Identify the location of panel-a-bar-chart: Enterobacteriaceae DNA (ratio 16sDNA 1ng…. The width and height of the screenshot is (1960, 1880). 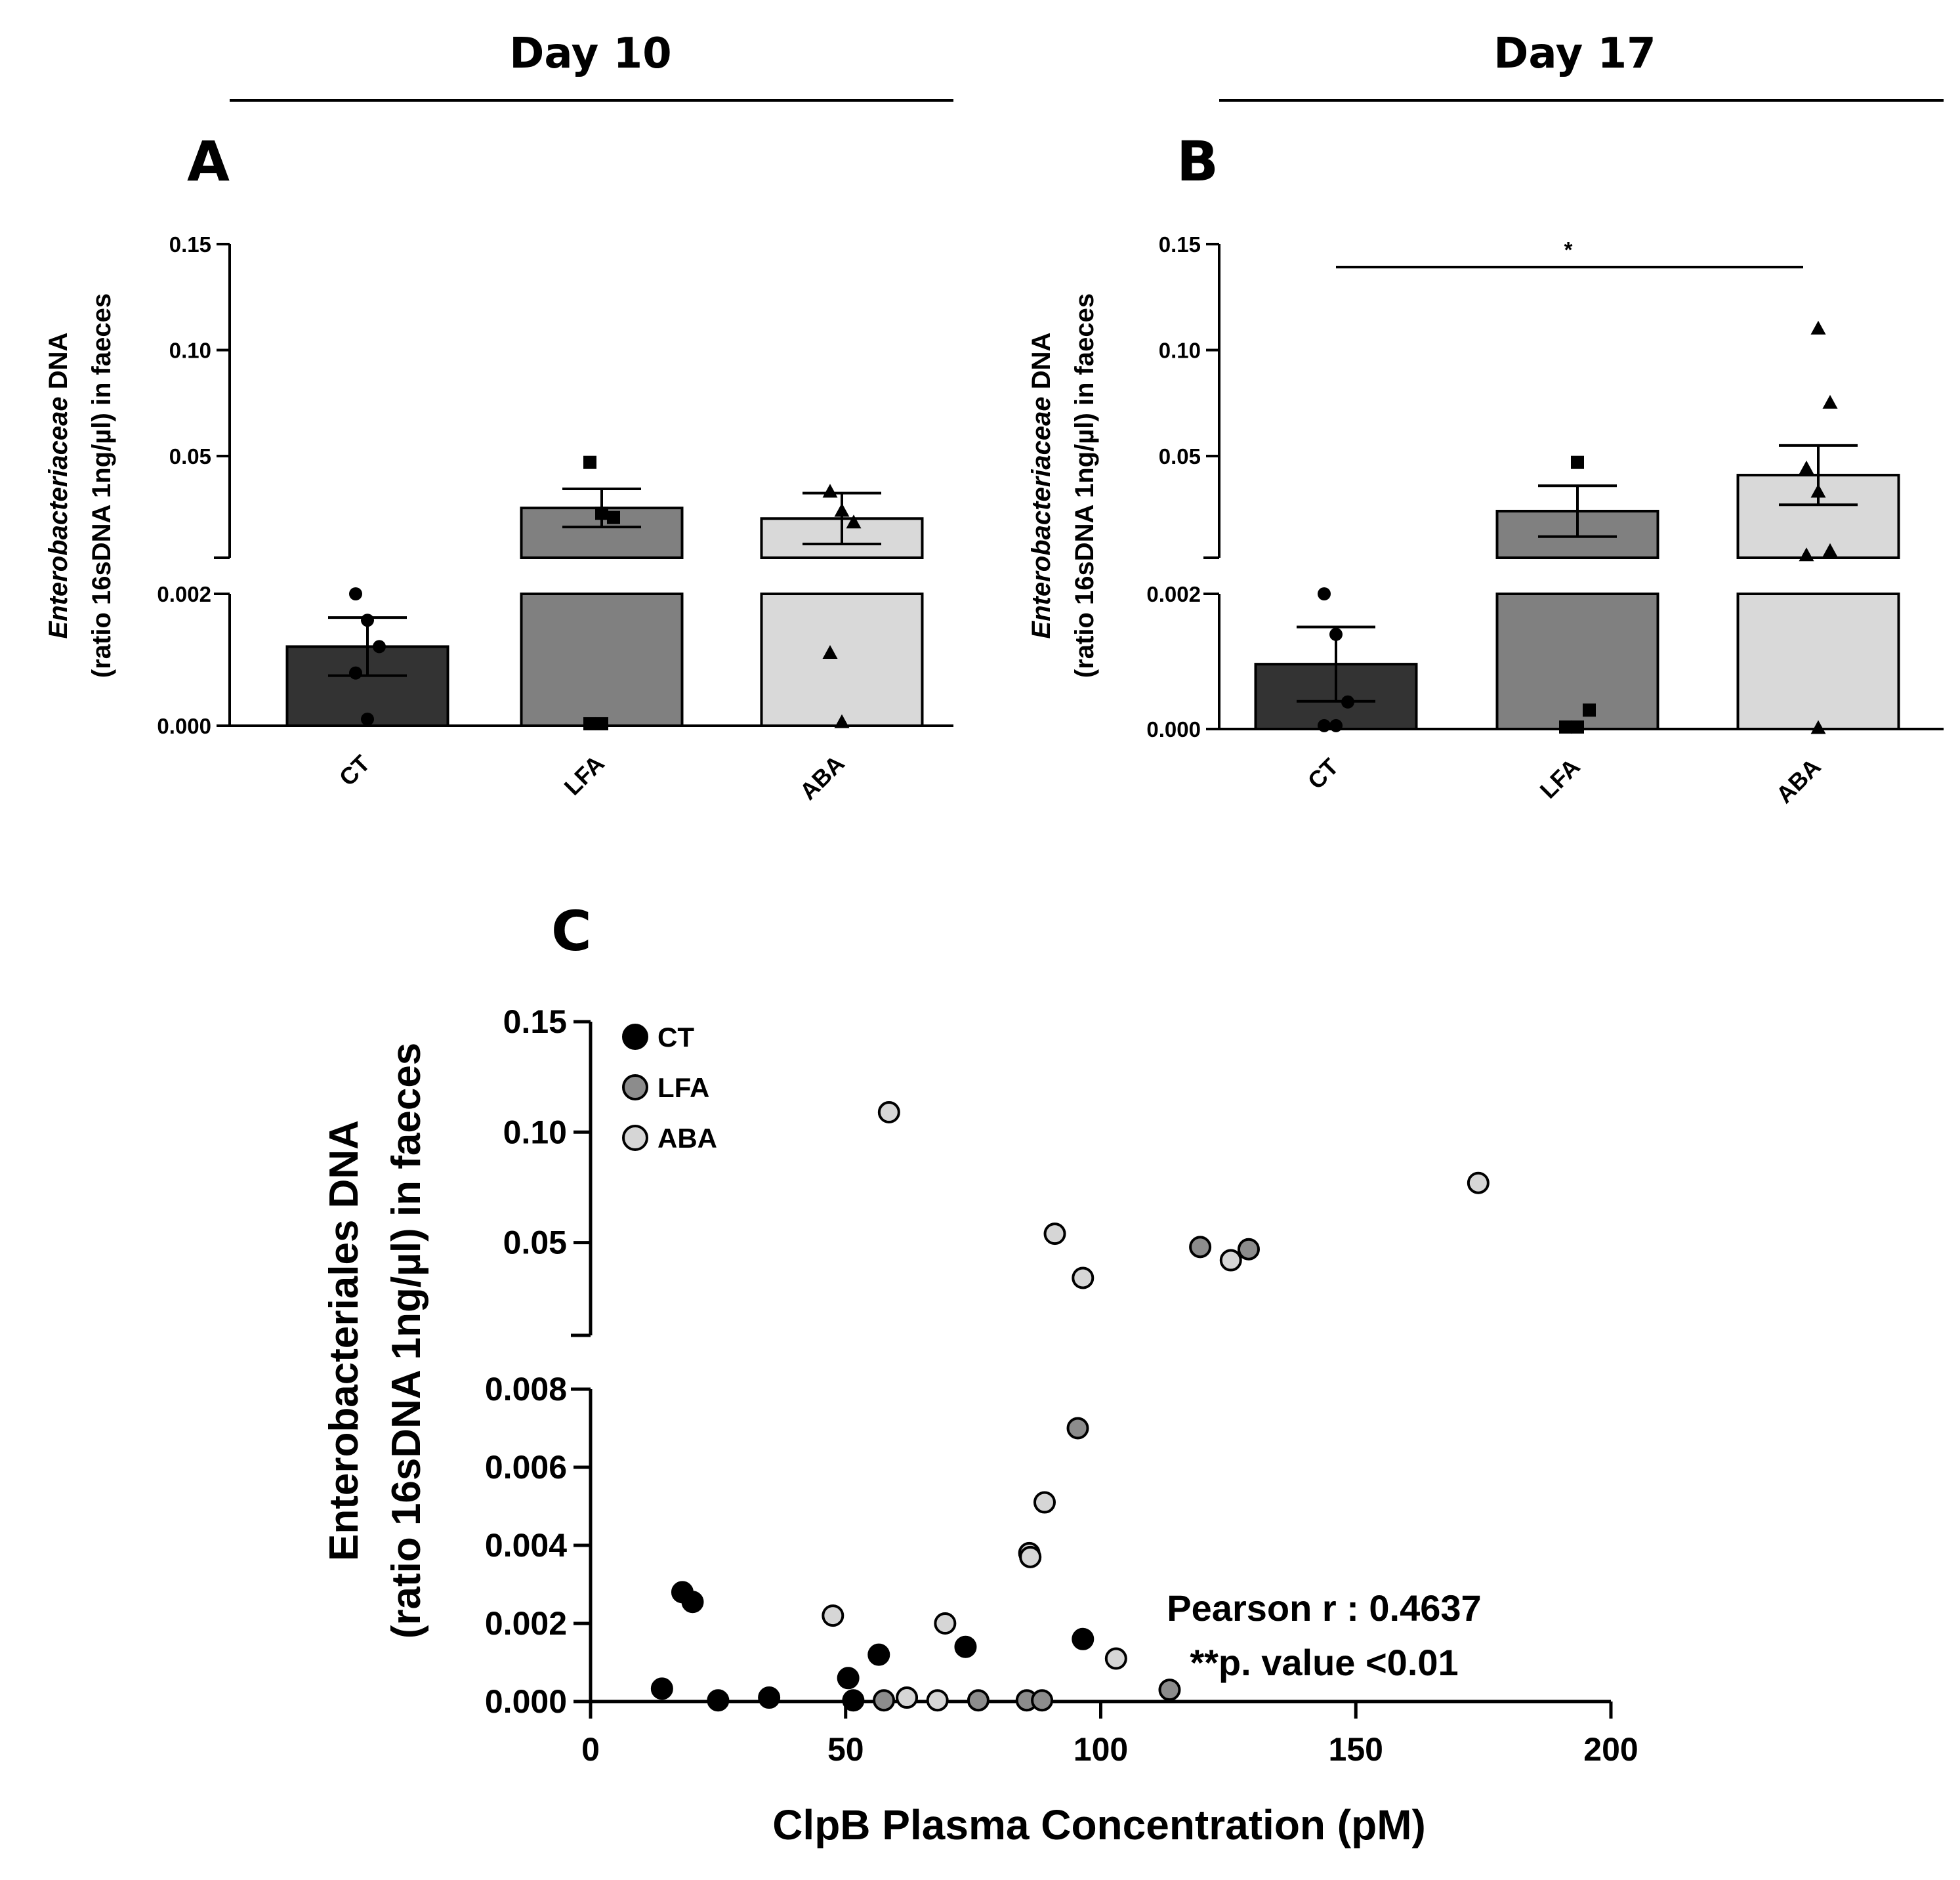
(498, 518).